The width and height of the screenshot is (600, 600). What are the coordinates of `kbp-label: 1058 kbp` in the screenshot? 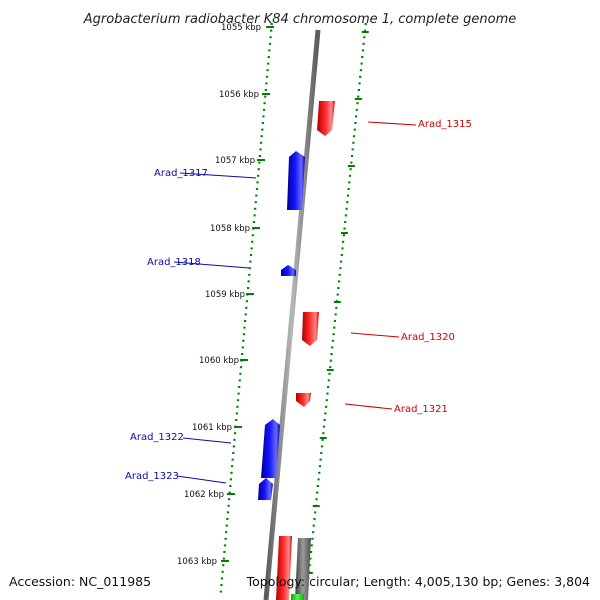 It's located at (230, 229).